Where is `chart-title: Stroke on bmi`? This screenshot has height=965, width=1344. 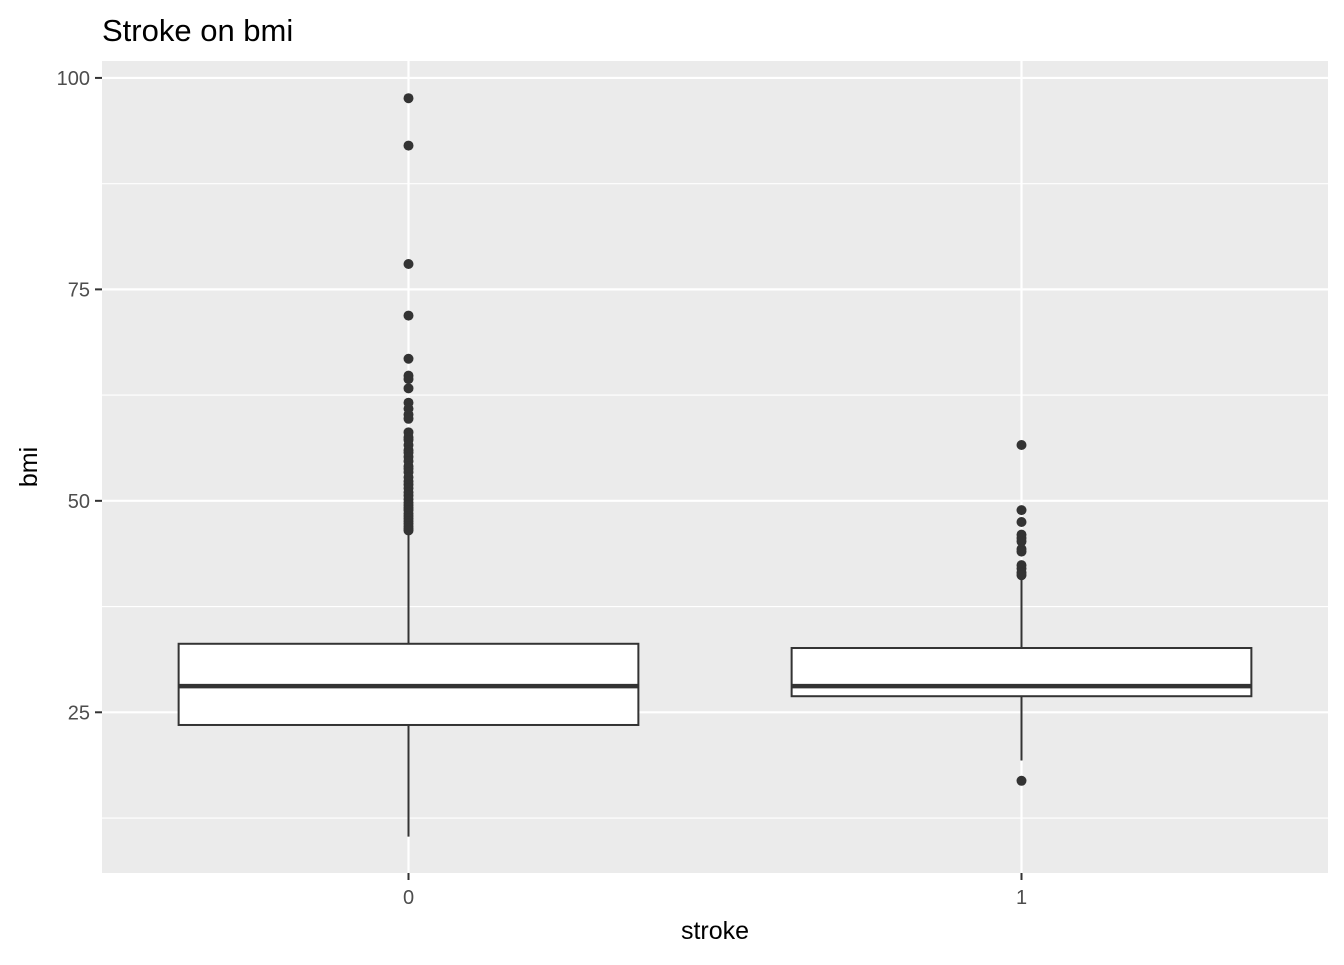 chart-title: Stroke on bmi is located at coordinates (197, 30).